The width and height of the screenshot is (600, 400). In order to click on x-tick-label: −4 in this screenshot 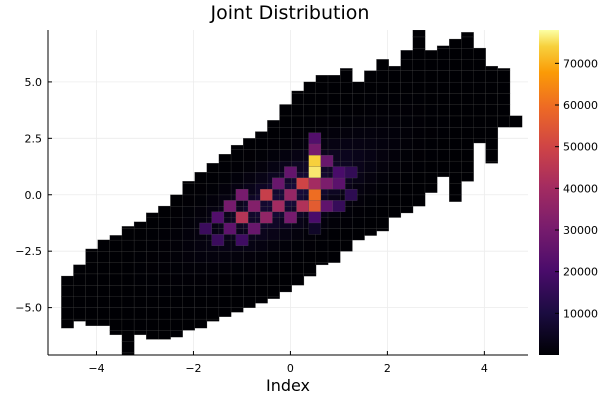, I will do `click(96, 368)`.